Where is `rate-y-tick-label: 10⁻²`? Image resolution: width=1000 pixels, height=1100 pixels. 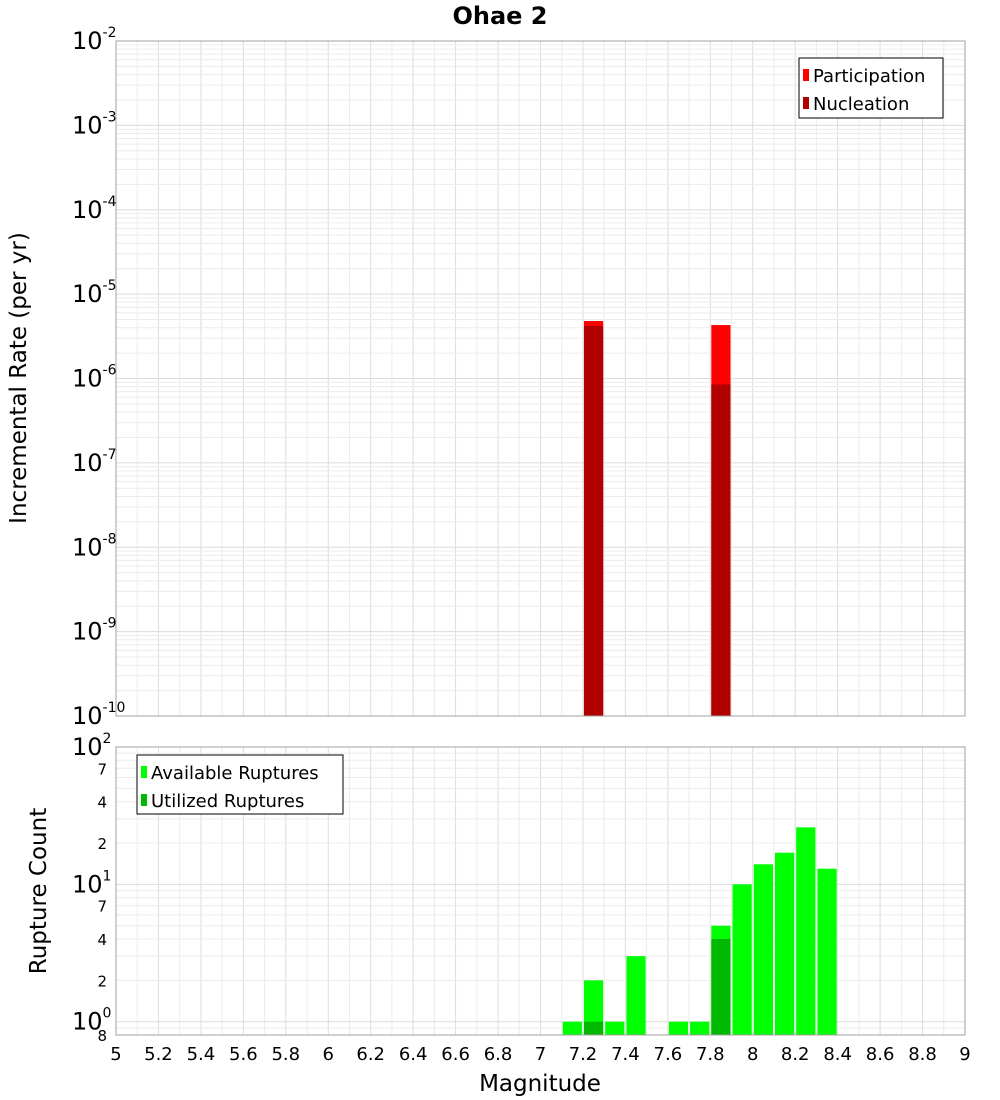 rate-y-tick-label: 10⁻² is located at coordinates (94, 40).